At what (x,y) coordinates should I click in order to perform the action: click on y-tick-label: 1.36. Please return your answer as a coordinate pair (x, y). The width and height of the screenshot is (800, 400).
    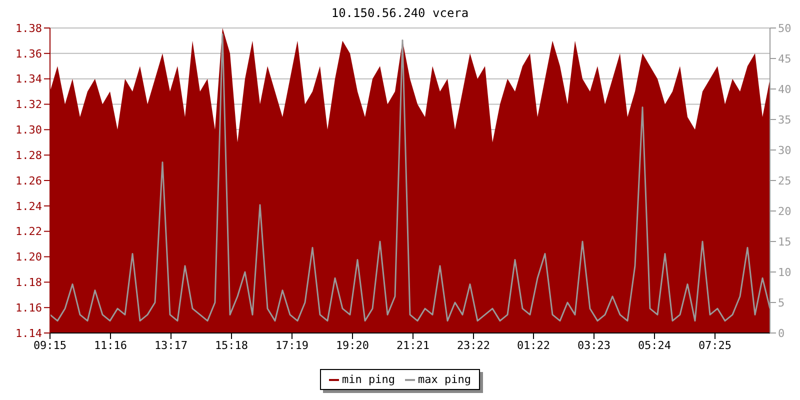
    Looking at the image, I should click on (29, 53).